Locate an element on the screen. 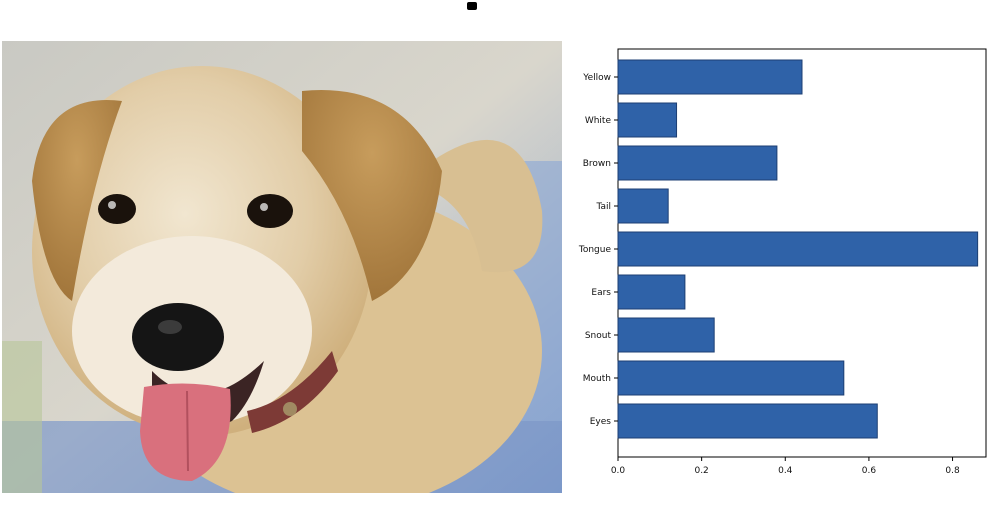 The height and width of the screenshot is (532, 994). y-label-snout: Snout is located at coordinates (598, 336).